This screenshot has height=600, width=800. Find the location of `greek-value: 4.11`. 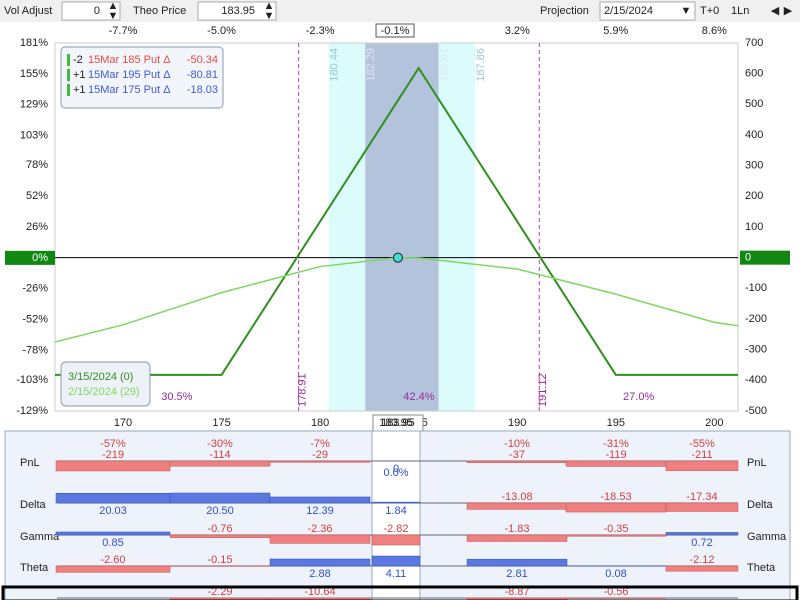

greek-value: 4.11 is located at coordinates (396, 574).